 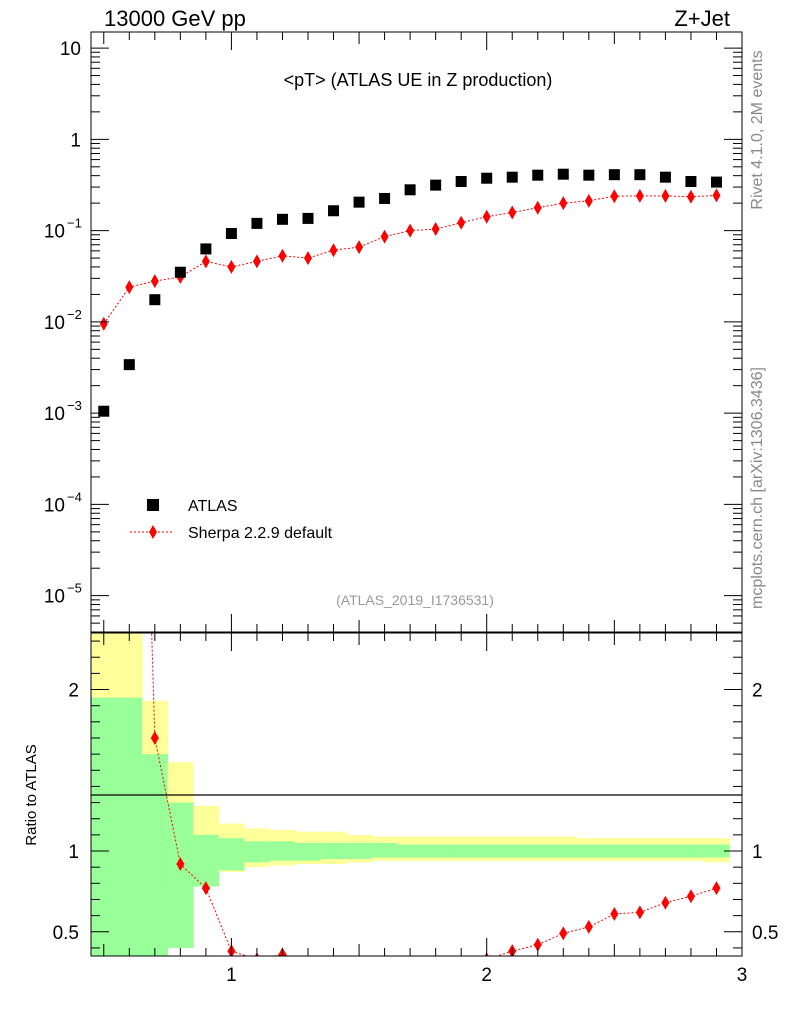 What do you see at coordinates (213, 506) in the screenshot?
I see `legend-atlas-label: ATLAS` at bounding box center [213, 506].